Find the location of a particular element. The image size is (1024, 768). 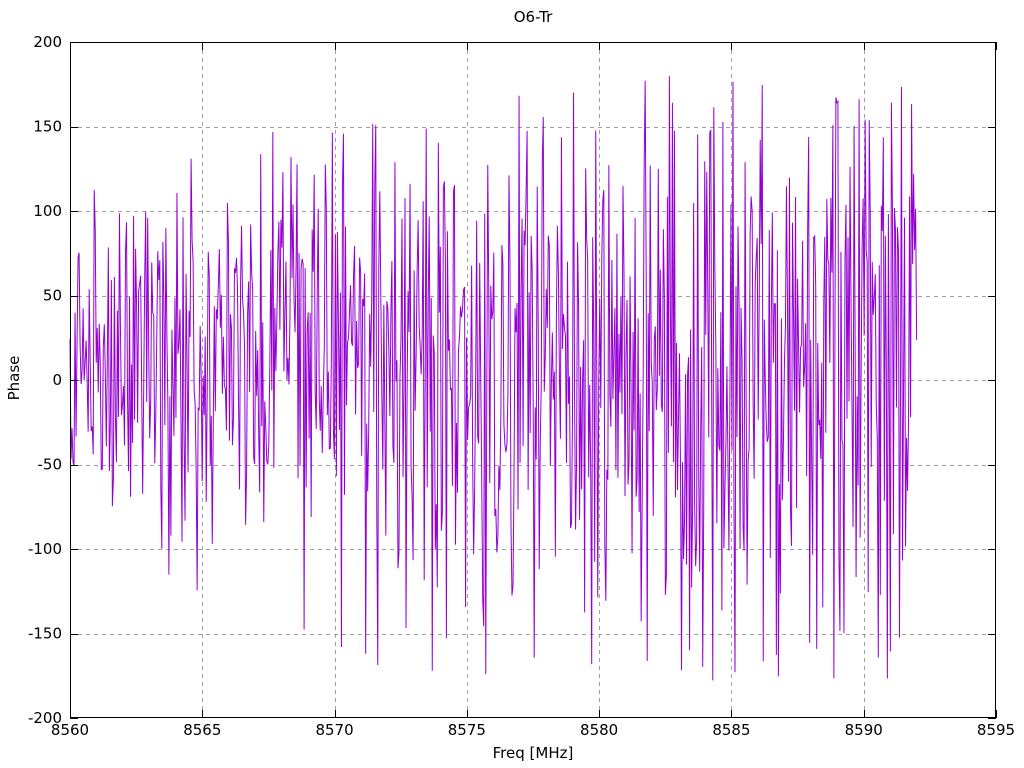

y-tick-label: 50 is located at coordinates (52, 296).